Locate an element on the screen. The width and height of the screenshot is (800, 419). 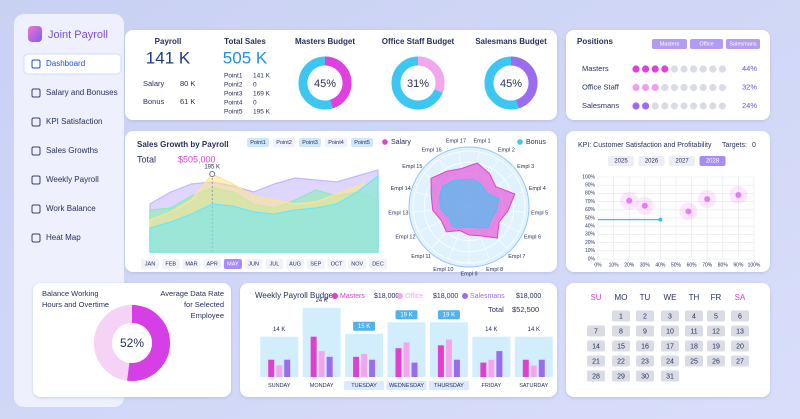
day: 23 is located at coordinates (645, 361).